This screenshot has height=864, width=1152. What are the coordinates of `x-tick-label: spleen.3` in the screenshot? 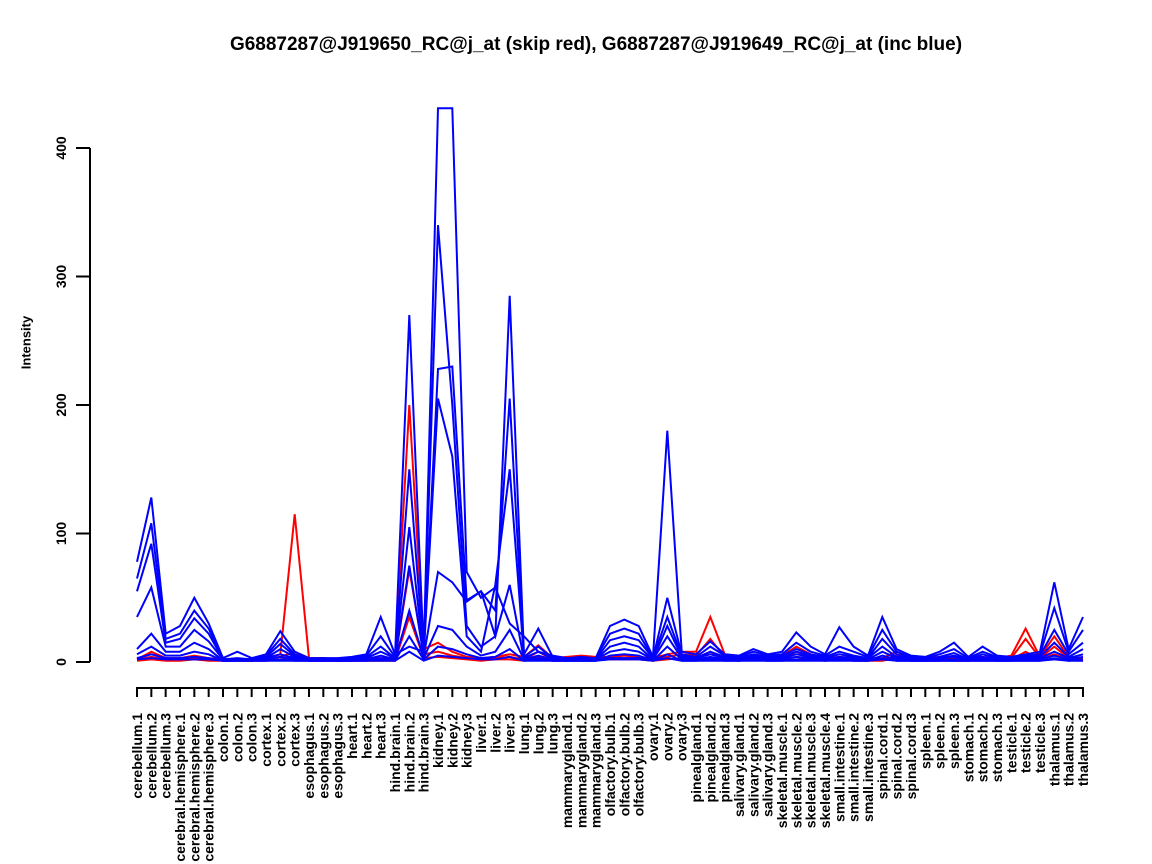 It's located at (954, 741).